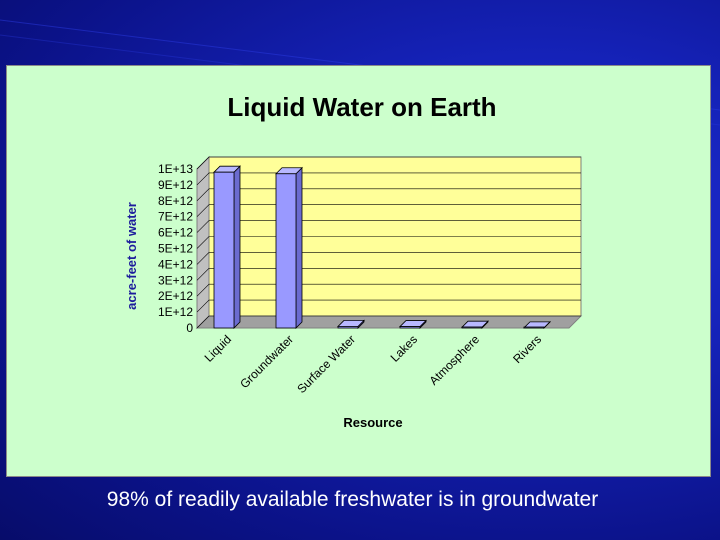  What do you see at coordinates (175, 233) in the screenshot?
I see `y-tick-label: 6E+12` at bounding box center [175, 233].